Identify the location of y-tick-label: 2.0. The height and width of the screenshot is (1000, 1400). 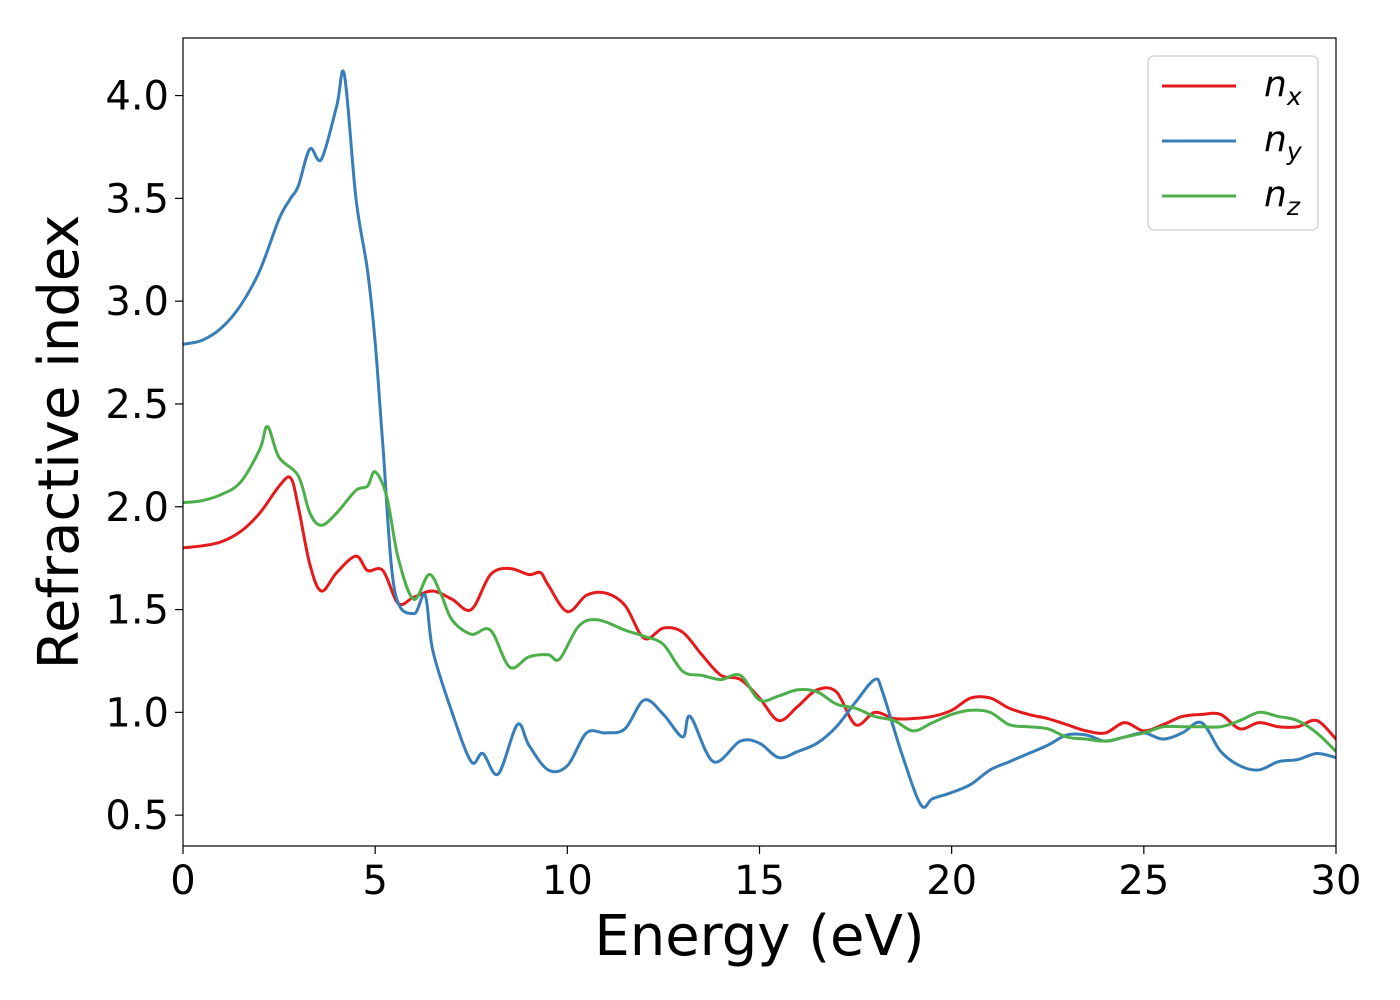
(137, 508).